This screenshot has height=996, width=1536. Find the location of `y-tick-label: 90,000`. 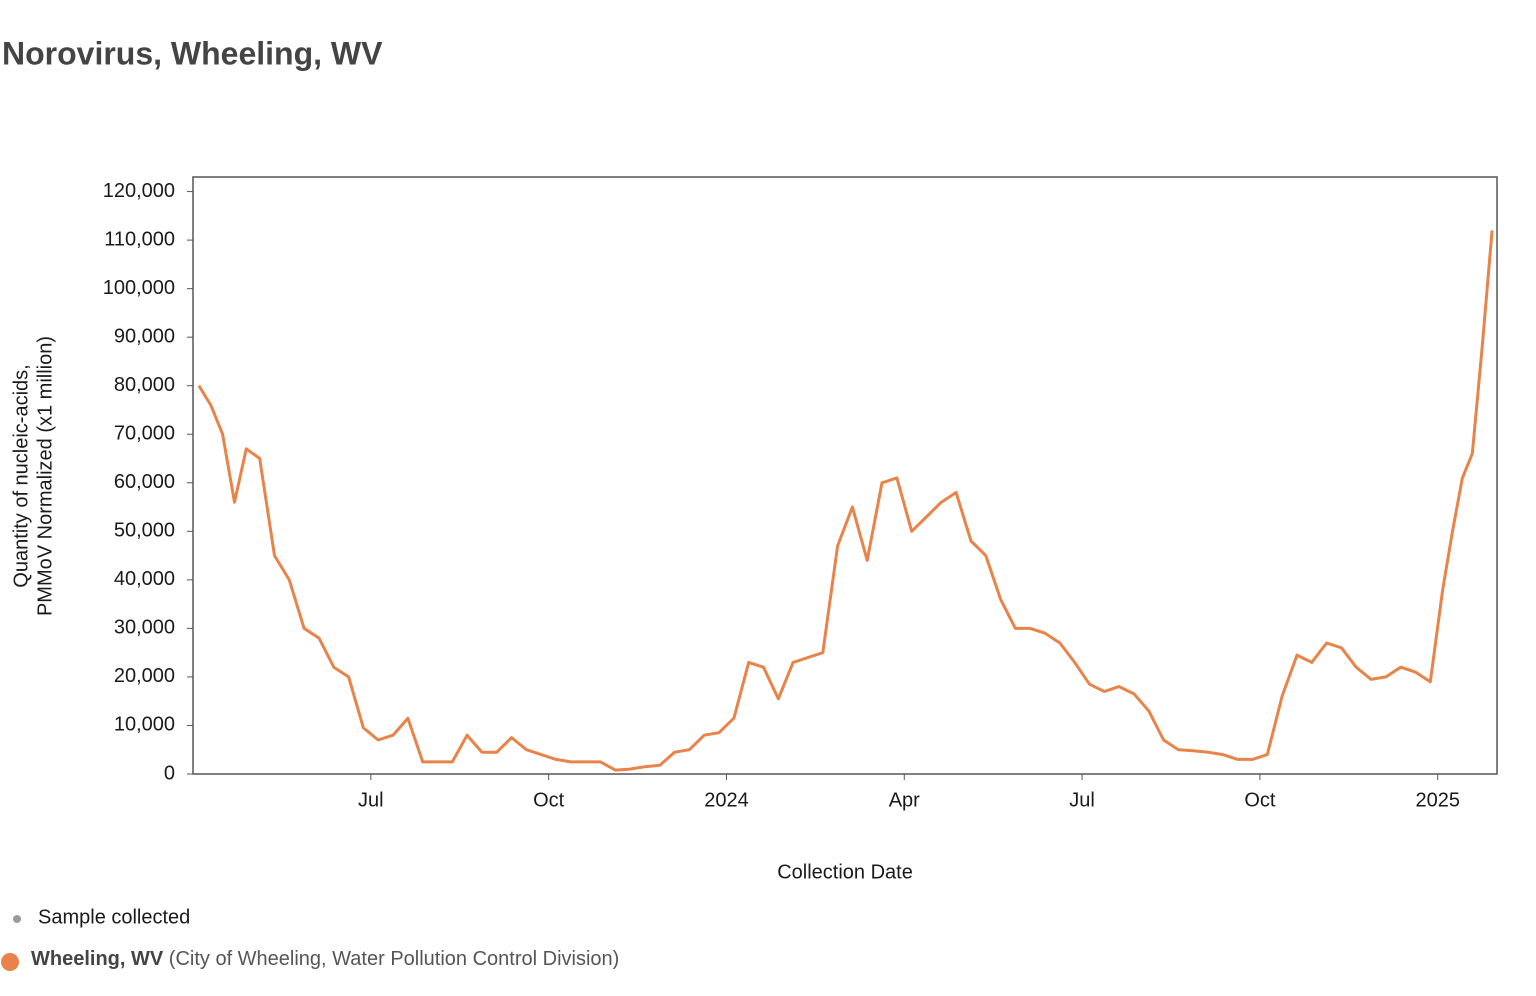

y-tick-label: 90,000 is located at coordinates (144, 336).